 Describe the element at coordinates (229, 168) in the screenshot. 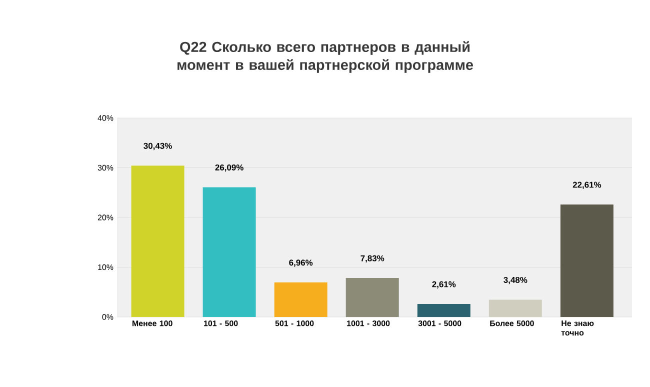

I see `data-label: 26,09%` at that location.